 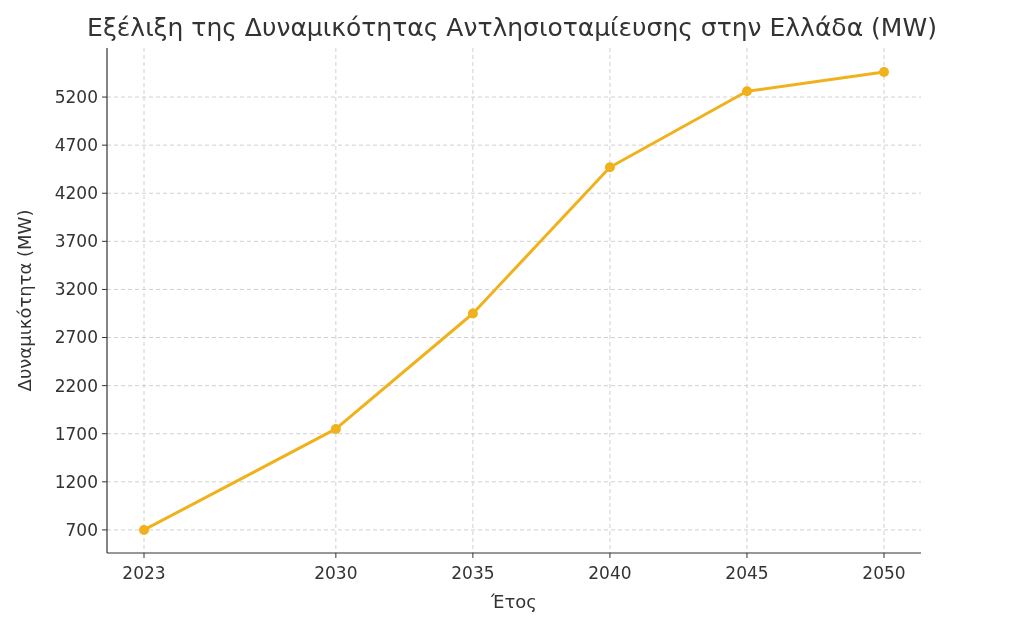 I want to click on y-tick-label: 700, so click(x=81, y=529).